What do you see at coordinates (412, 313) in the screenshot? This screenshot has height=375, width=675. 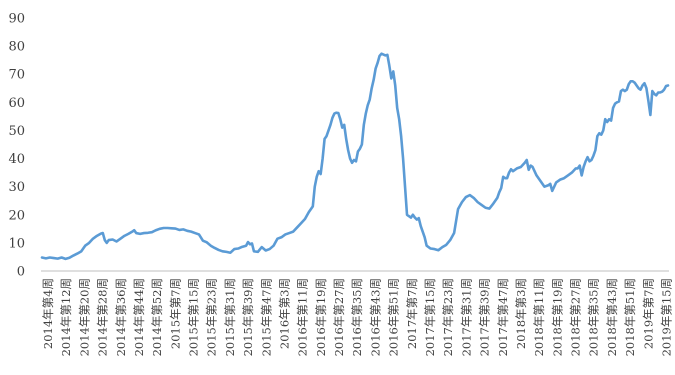 I see `x-tick-label: 2017年第7周` at bounding box center [412, 313].